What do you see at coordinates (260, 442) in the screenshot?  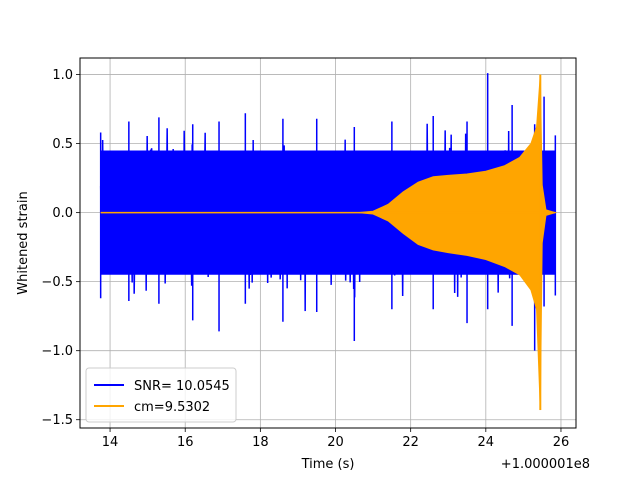 I see `x-tick-label: 18` at bounding box center [260, 442].